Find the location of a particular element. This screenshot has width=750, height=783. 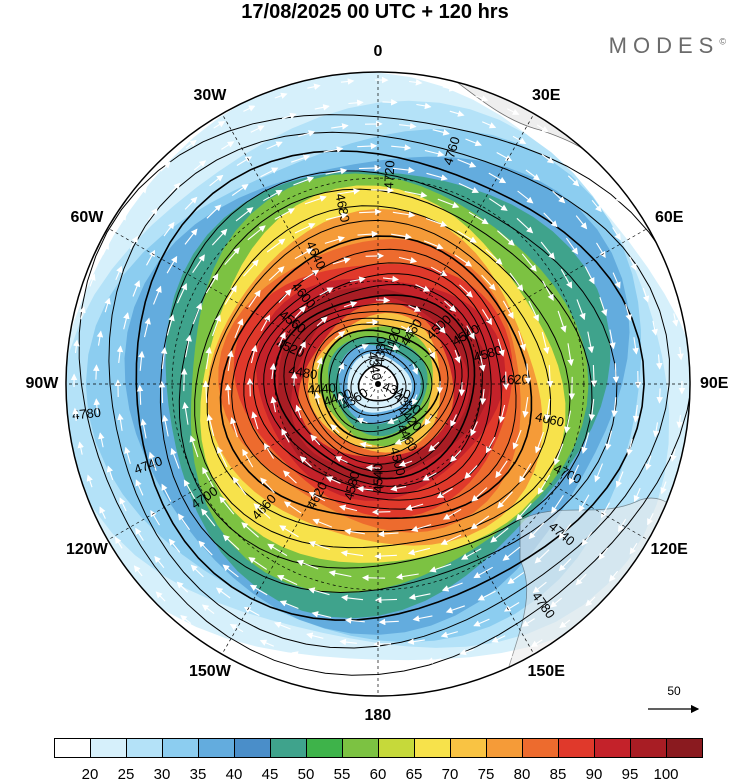

colorbar-tick-label: 55 is located at coordinates (342, 774).